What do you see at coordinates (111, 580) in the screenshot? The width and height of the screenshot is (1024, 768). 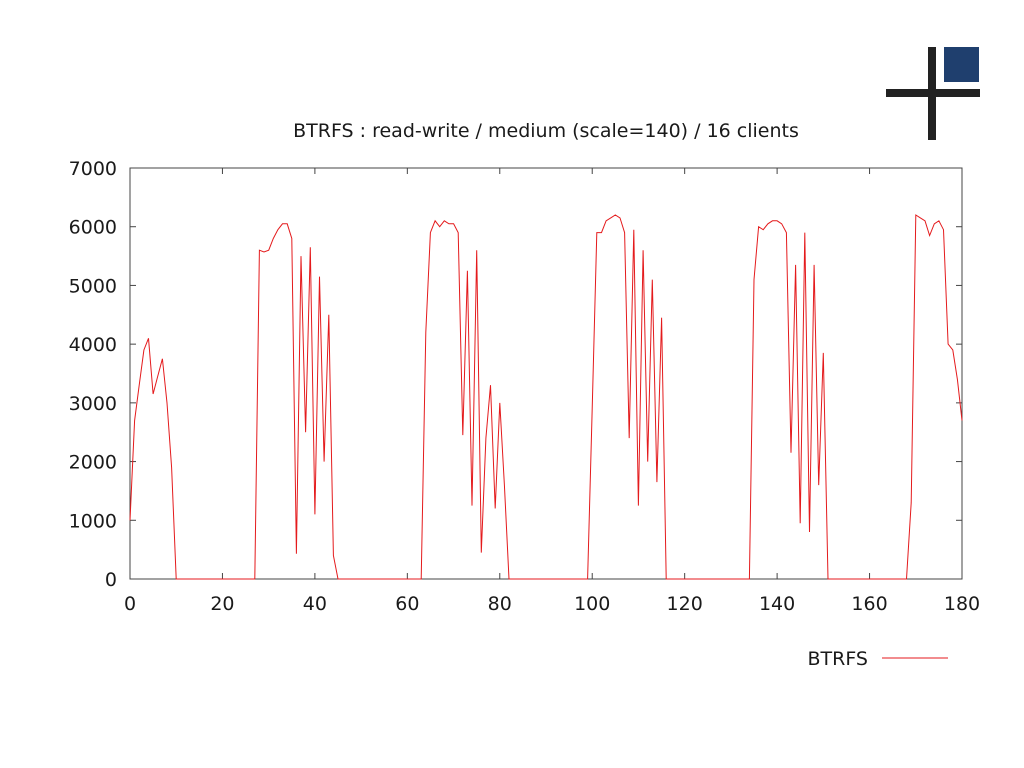 I see `y-tick-label: 0` at bounding box center [111, 580].